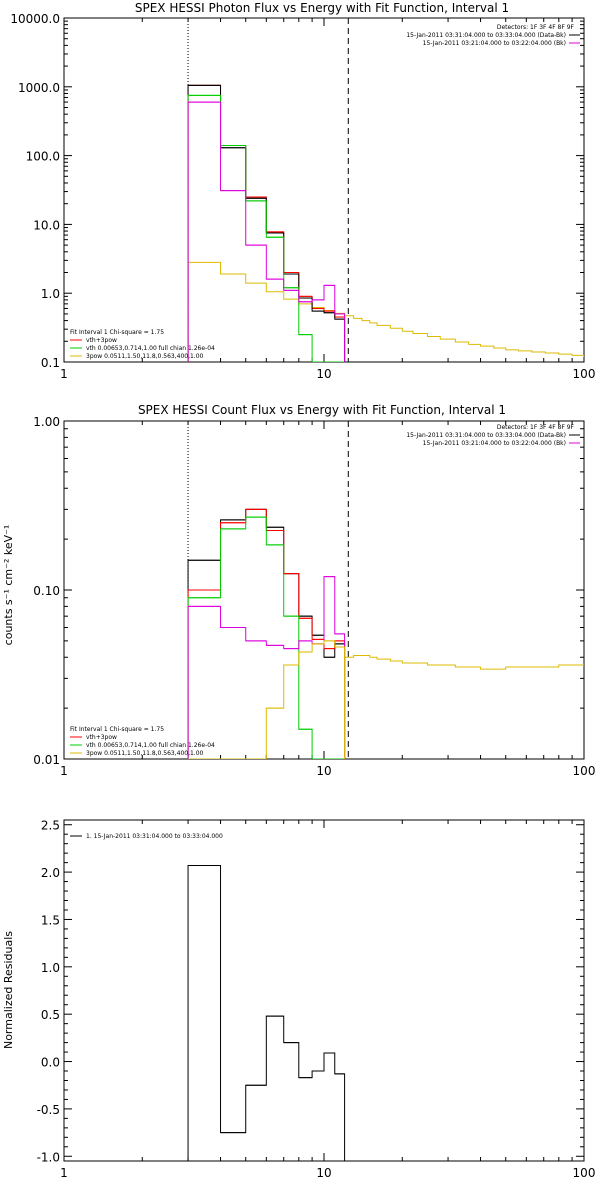 This screenshot has height=1200, width=600. What do you see at coordinates (267, 699) in the screenshot?
I see `series-3pow-histogram` at bounding box center [267, 699].